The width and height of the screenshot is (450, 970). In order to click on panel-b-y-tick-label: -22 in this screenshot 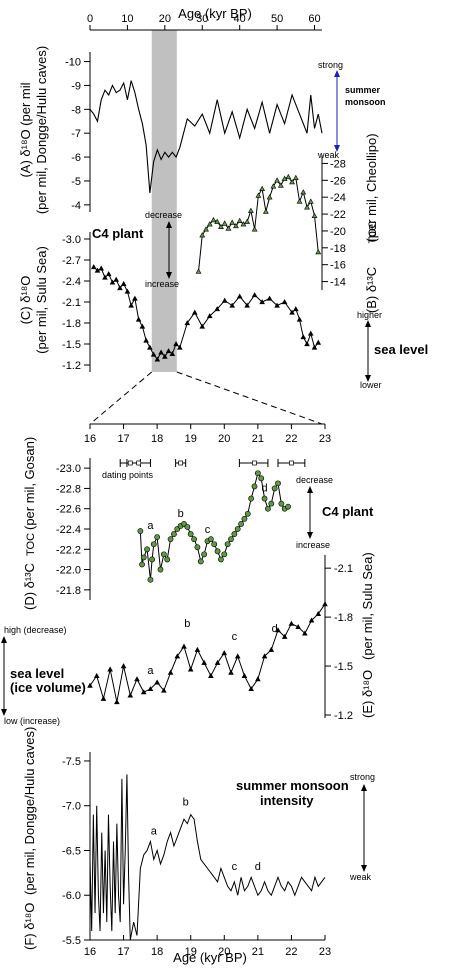, I will do `click(338, 215)`.